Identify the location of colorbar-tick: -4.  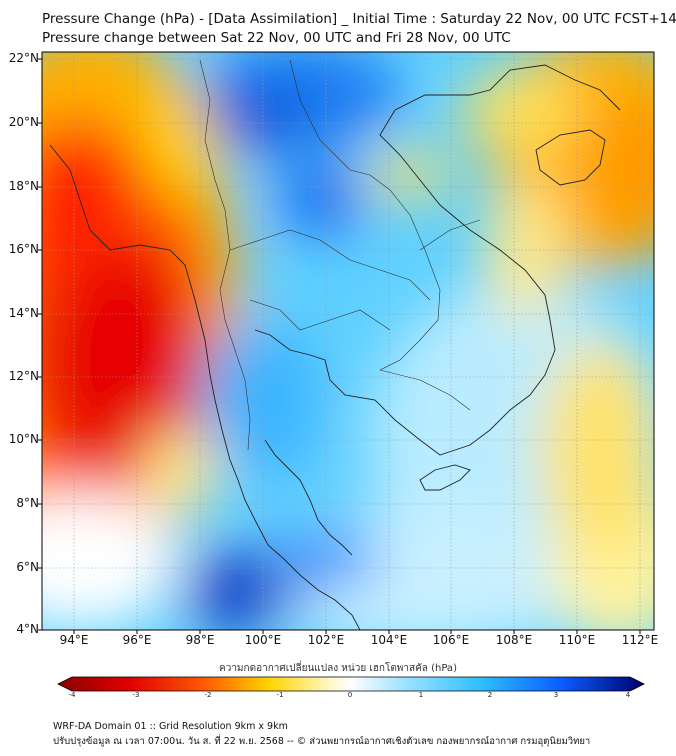
(72, 695).